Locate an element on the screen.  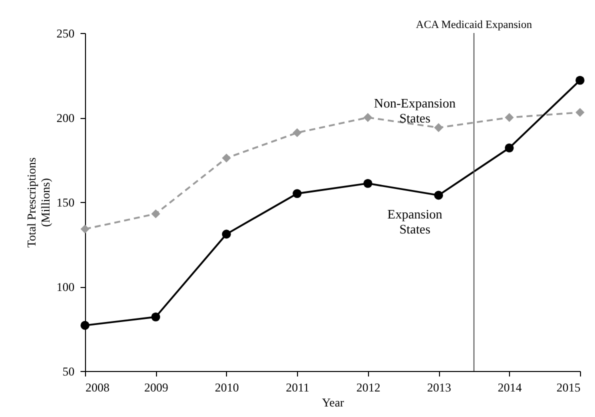
series-label: Non-Expansion States is located at coordinates (415, 111).